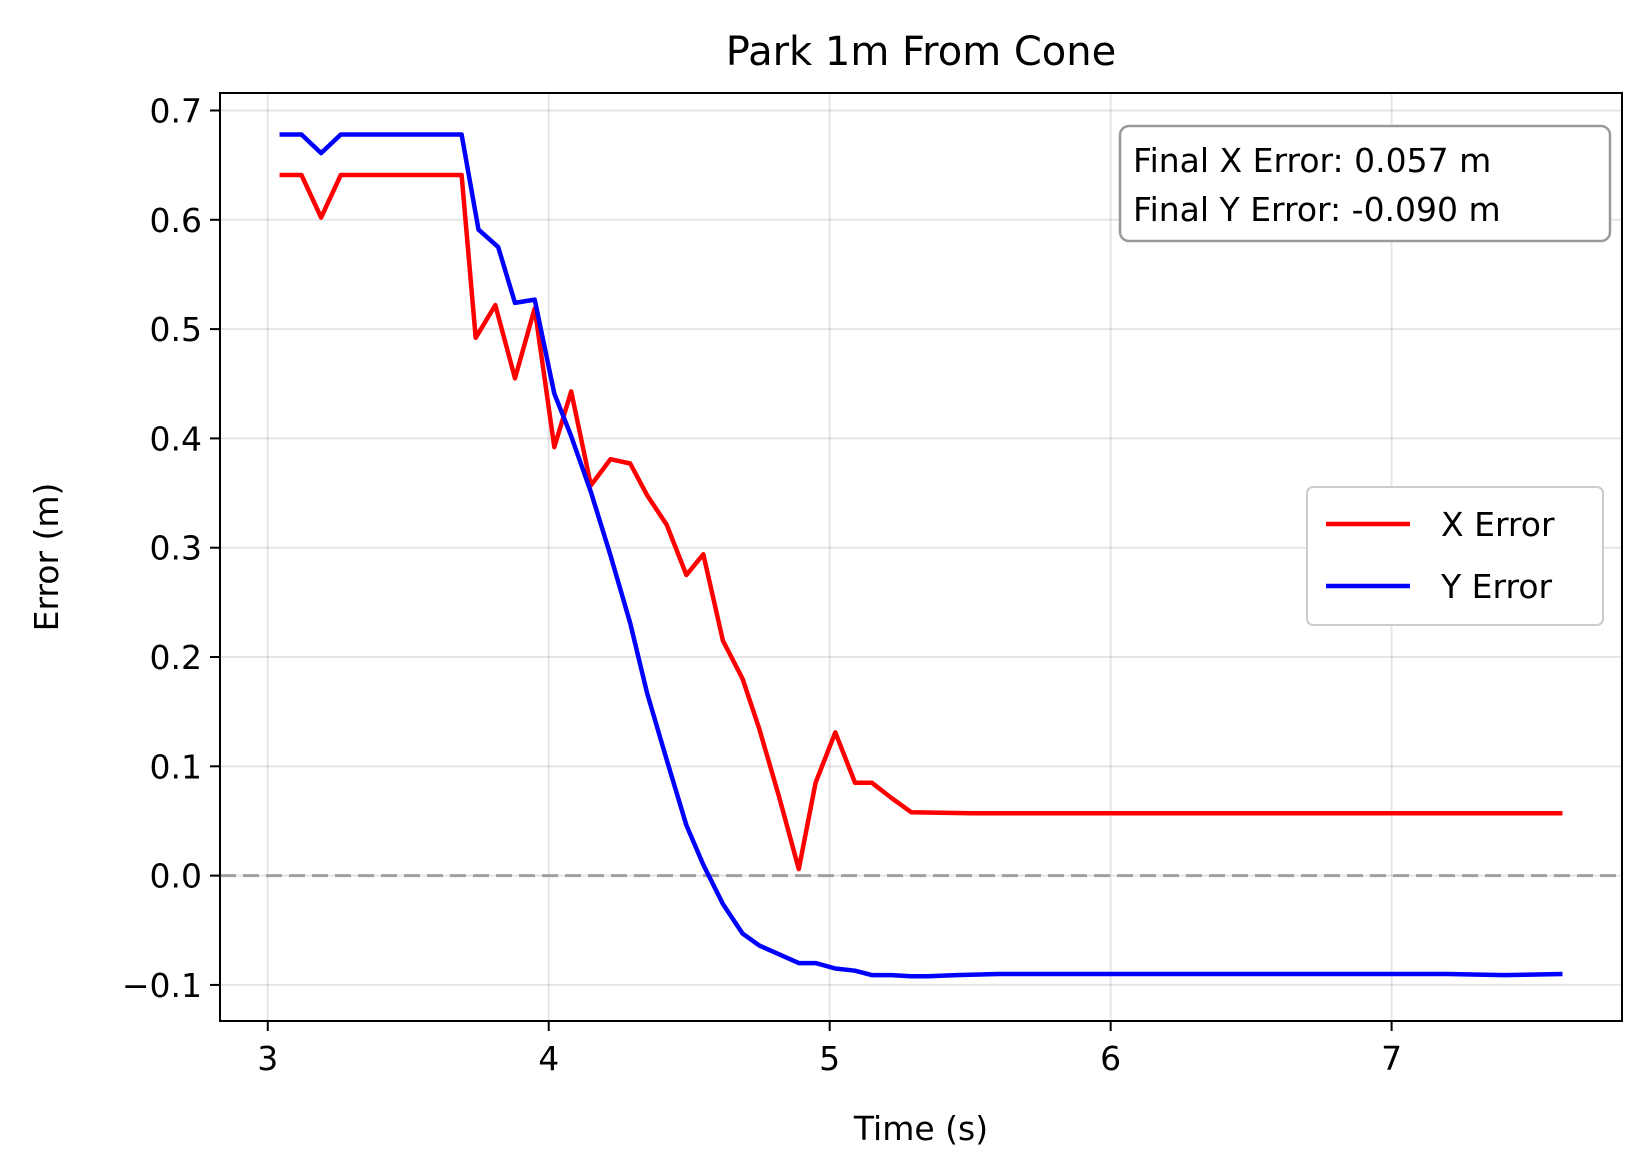  Describe the element at coordinates (267, 1058) in the screenshot. I see `x-tick-label: 3` at that location.